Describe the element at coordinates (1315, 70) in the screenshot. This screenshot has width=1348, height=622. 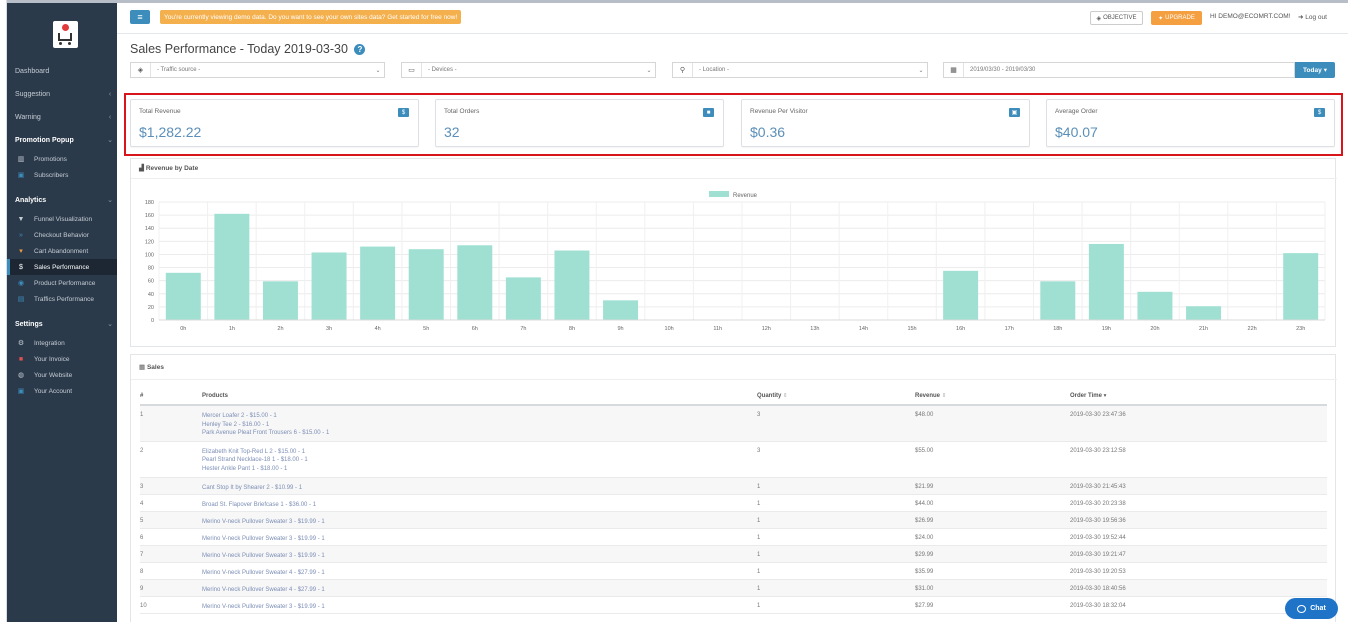
I see `today-dropdown-button: Today ▾` at that location.